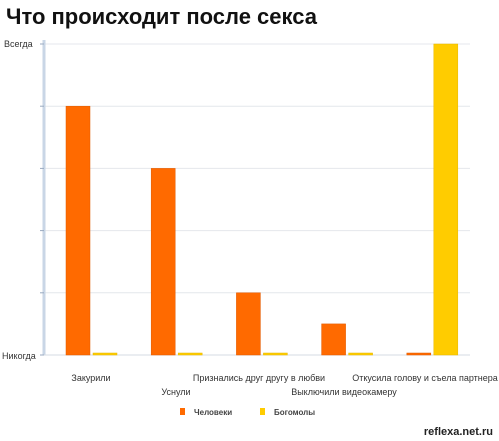 This screenshot has height=441, width=499. I want to click on legend-swatch-mantises, so click(262, 411).